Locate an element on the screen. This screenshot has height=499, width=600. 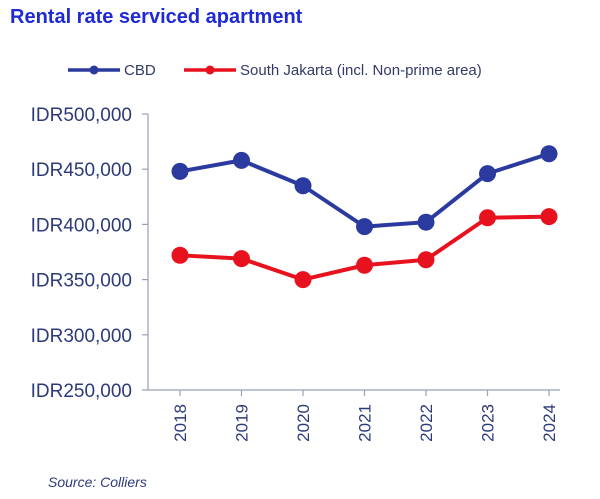
y-tick-label: IDR350,000 is located at coordinates (81, 281).